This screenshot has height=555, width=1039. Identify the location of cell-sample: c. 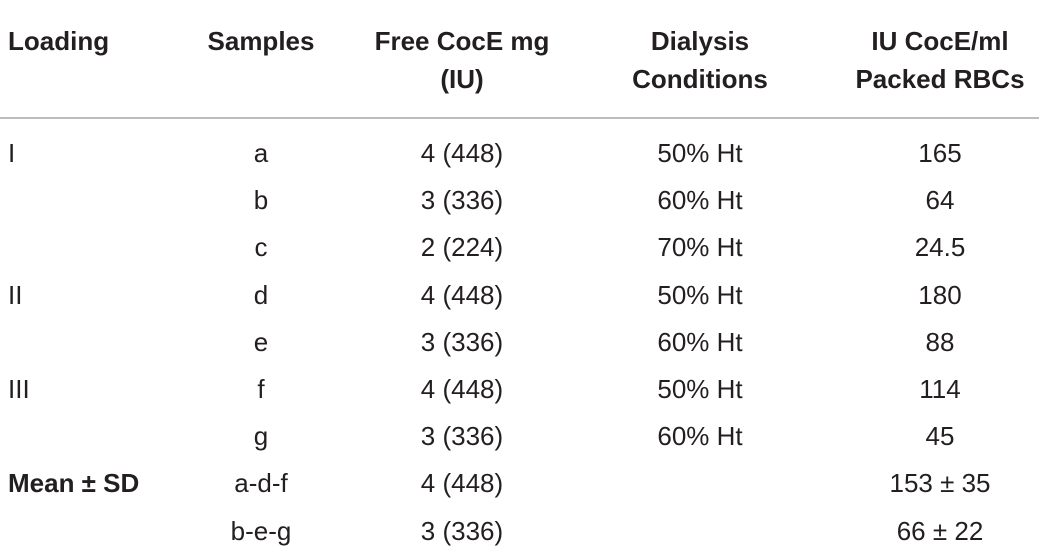
(261, 247).